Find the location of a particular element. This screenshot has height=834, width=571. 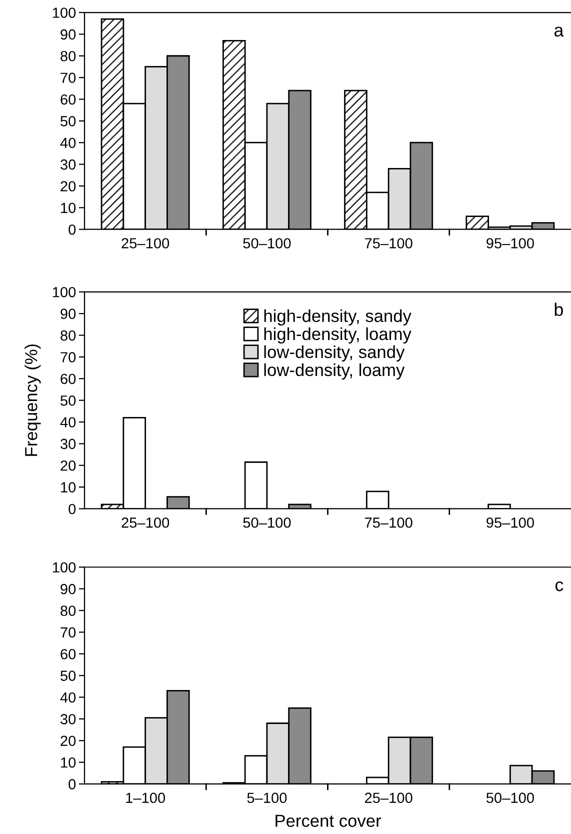

x-tick-label: 5–100 is located at coordinates (267, 798).